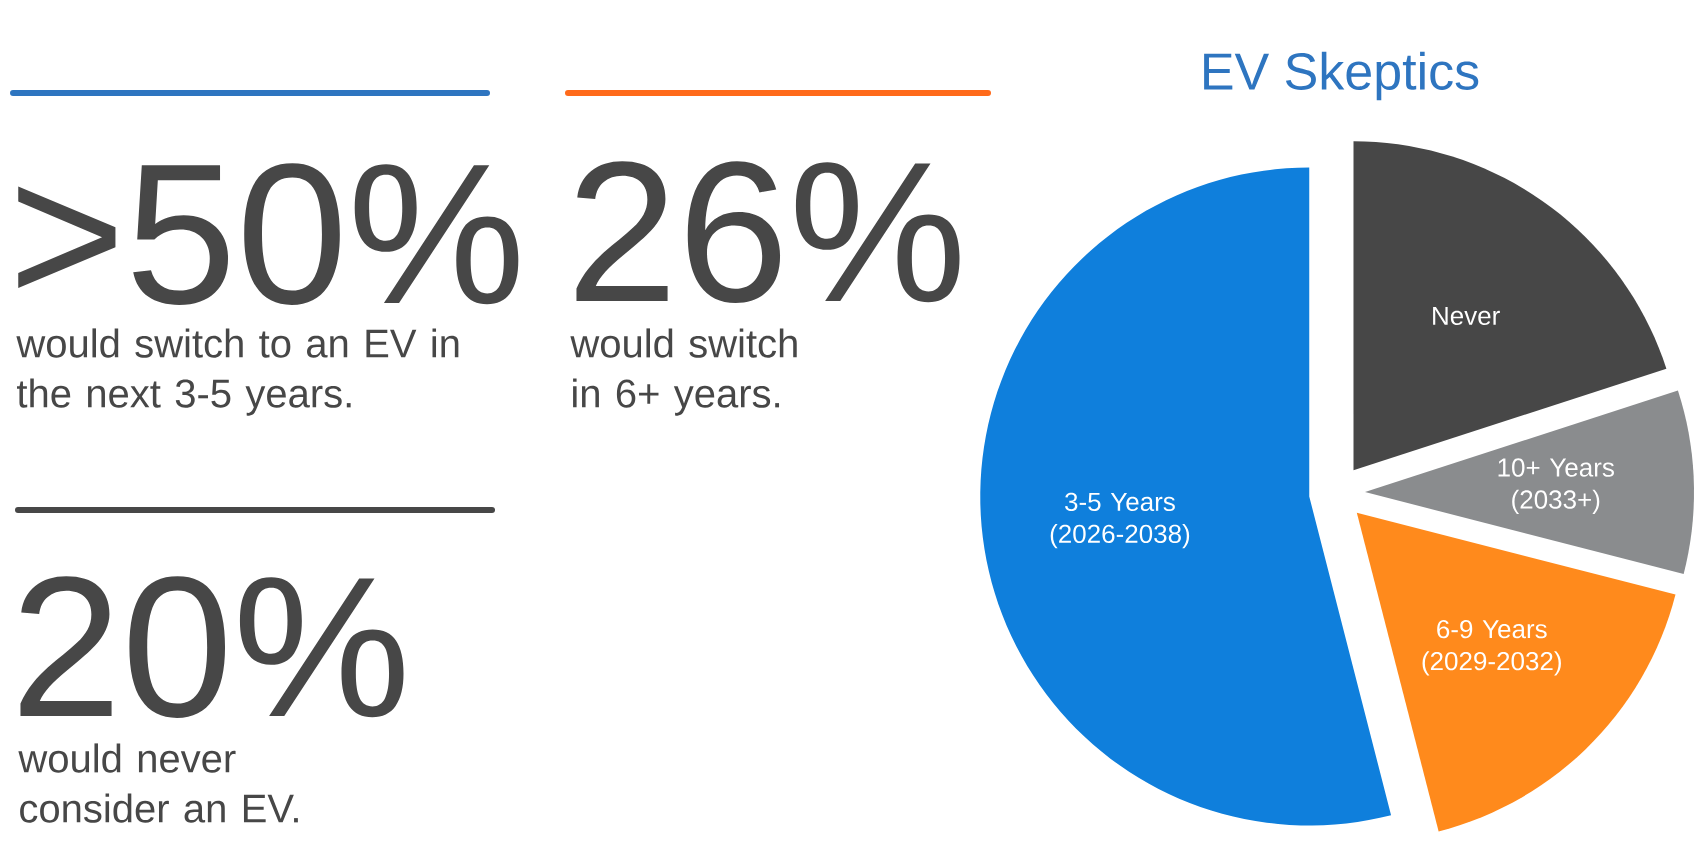  Describe the element at coordinates (237, 372) in the screenshot. I see `text: would switch to an EV in the next 3-5 years.` at that location.